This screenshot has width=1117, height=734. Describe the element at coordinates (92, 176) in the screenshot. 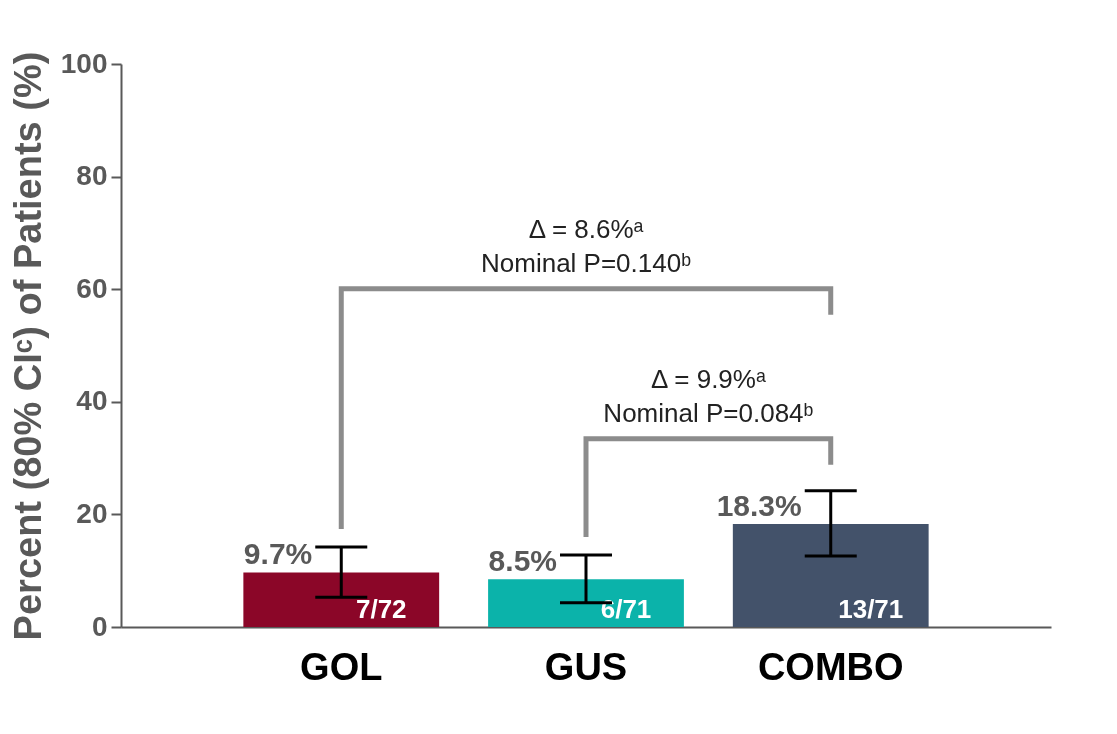

I see `y-tick-label: 80` at that location.